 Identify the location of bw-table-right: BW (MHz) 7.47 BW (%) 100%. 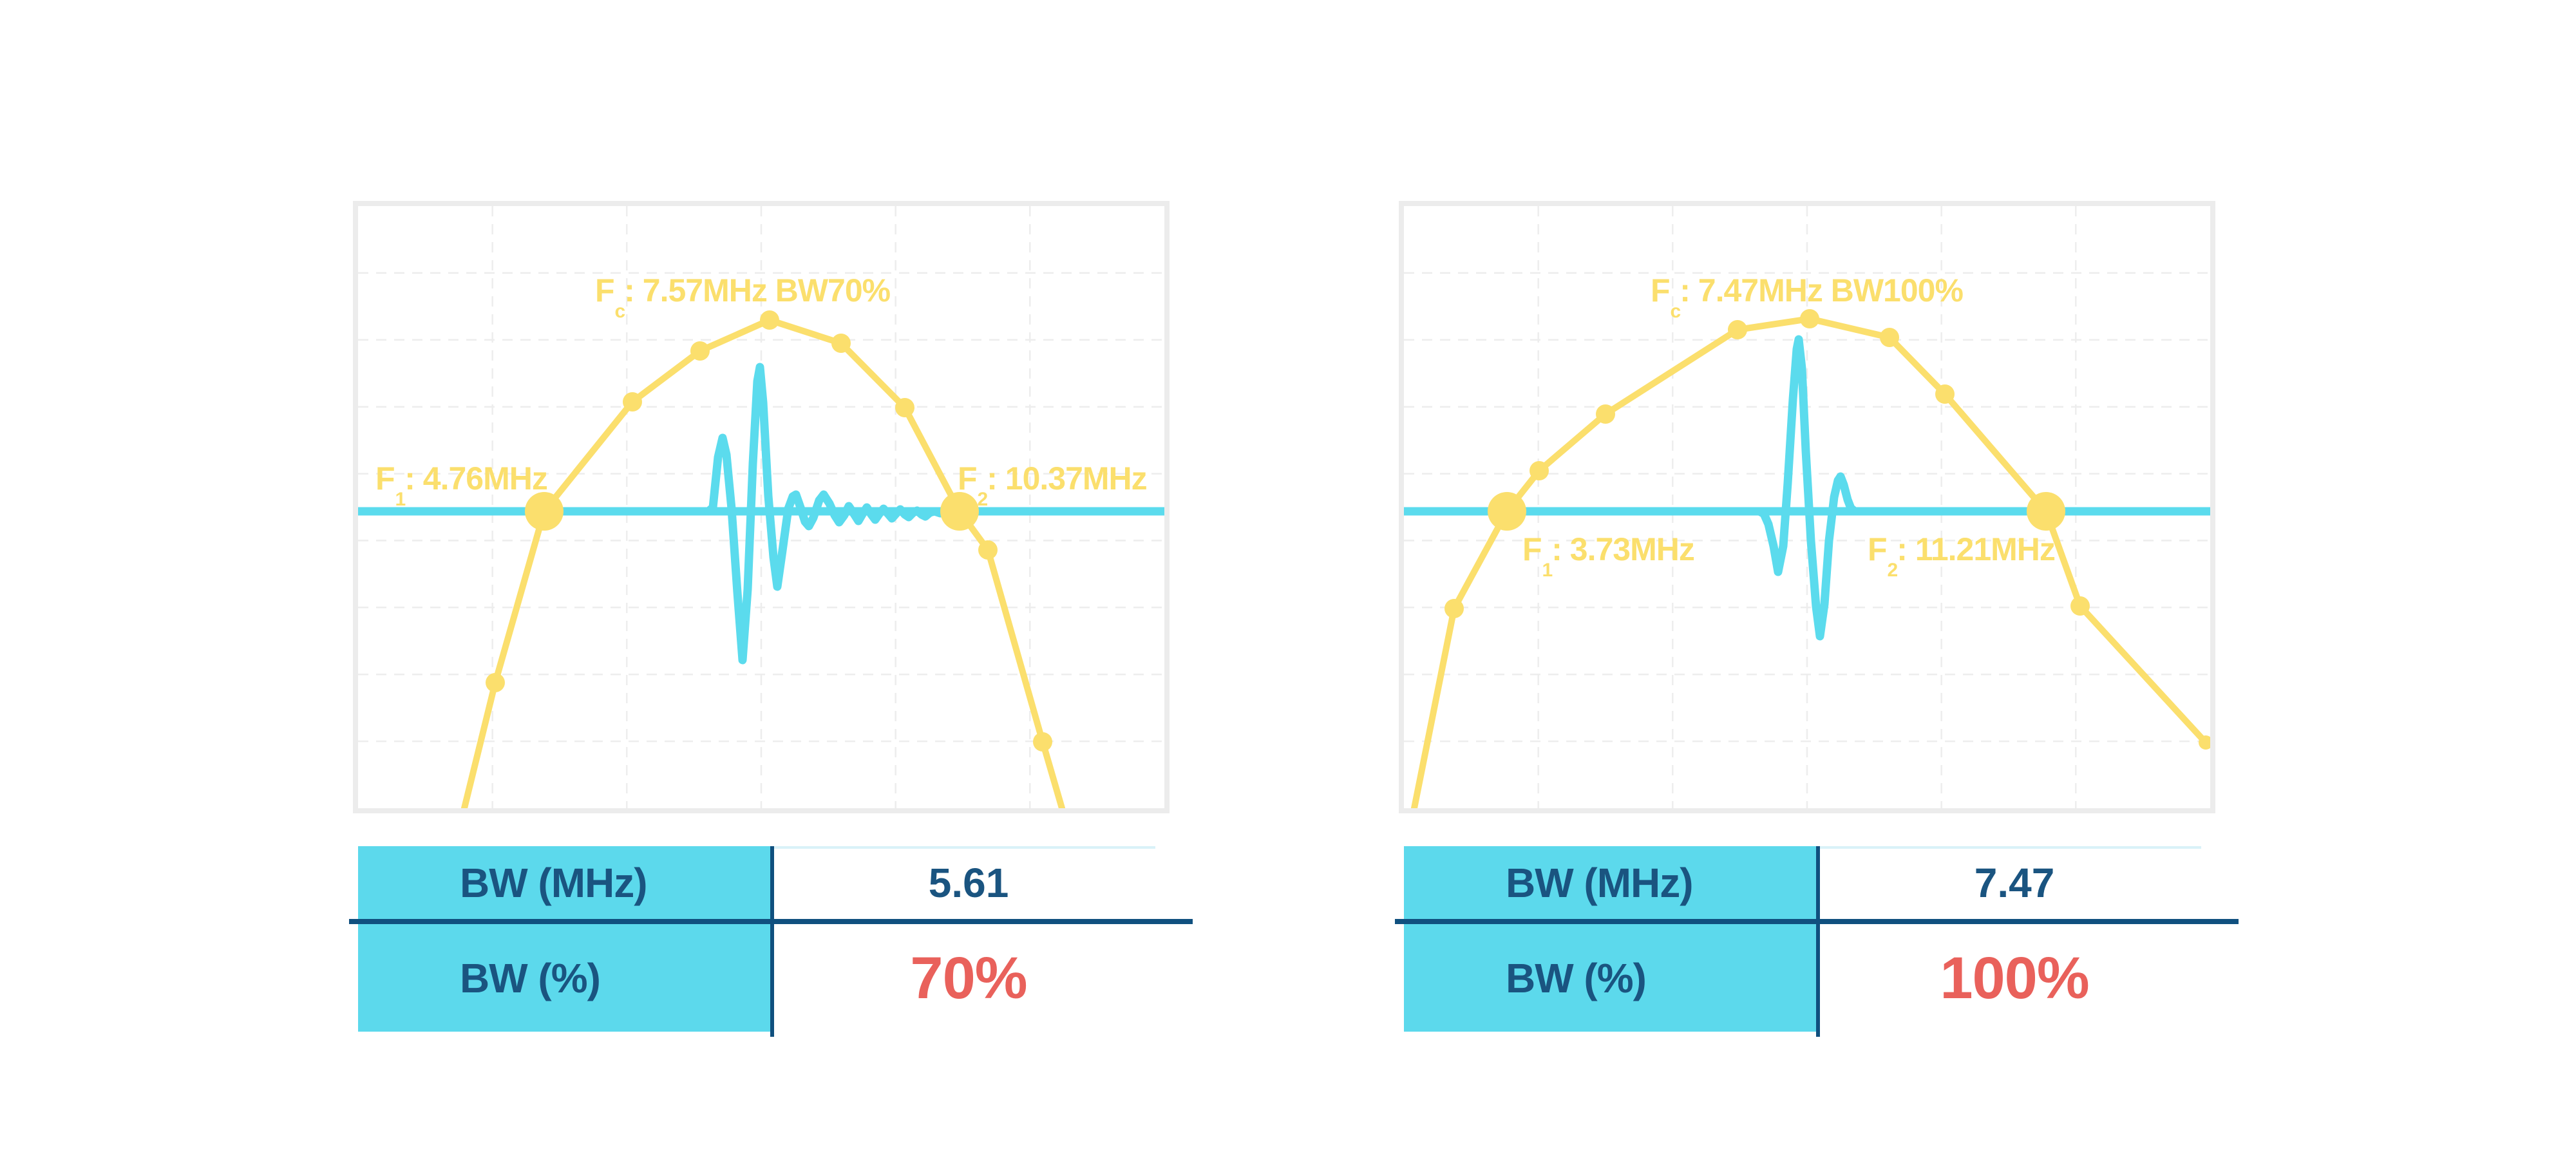
(1822, 942).